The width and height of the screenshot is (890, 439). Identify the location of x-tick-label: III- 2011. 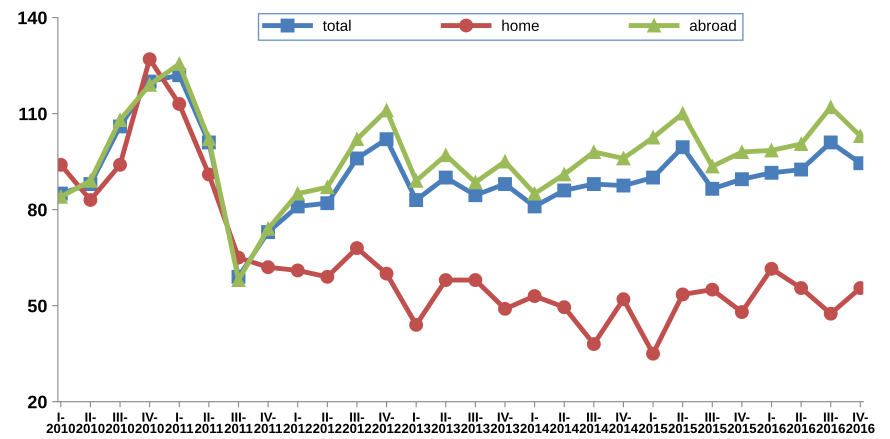
(238, 423).